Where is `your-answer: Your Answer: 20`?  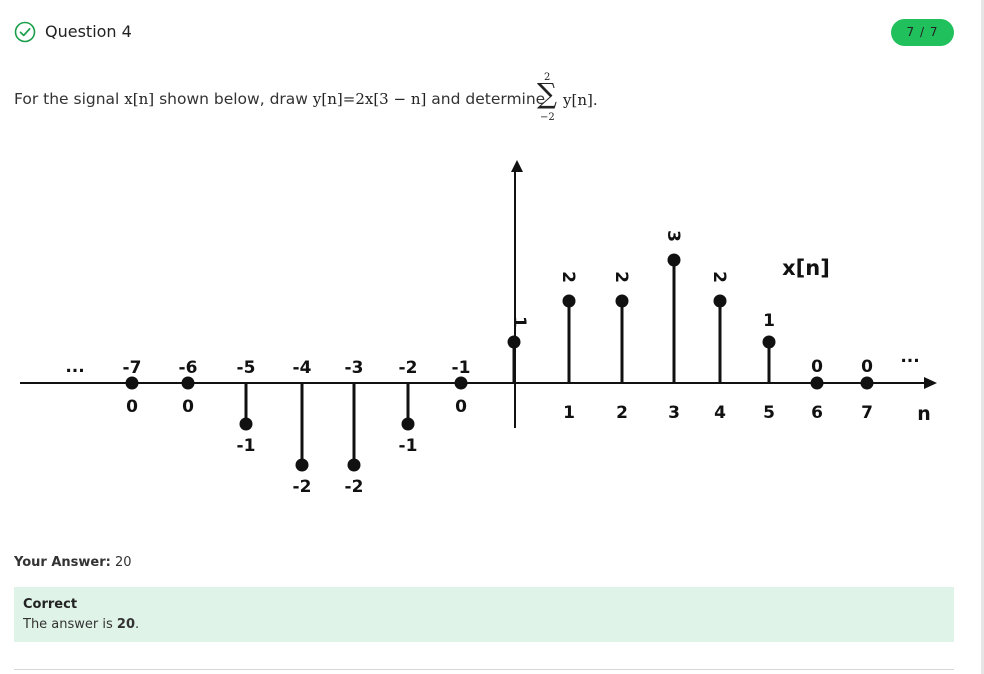 your-answer: Your Answer: 20 is located at coordinates (73, 562).